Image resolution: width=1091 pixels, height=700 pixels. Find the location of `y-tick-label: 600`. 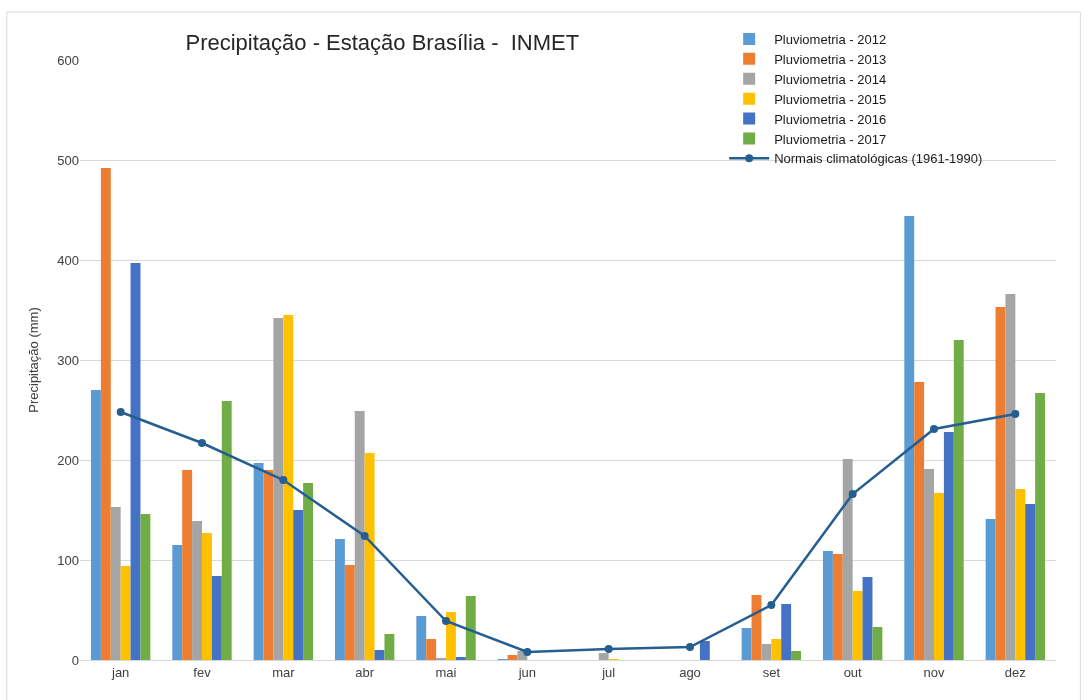

y-tick-label: 600 is located at coordinates (68, 60).